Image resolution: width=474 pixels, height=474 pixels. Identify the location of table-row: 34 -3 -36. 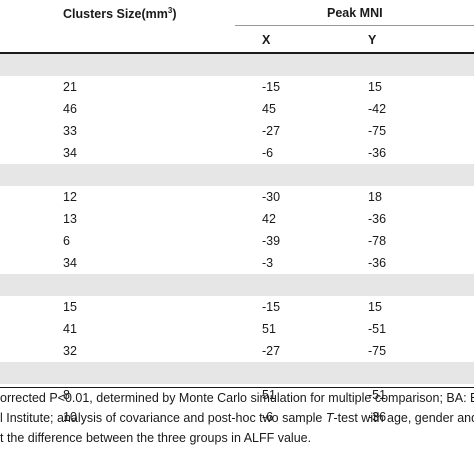
(237, 263).